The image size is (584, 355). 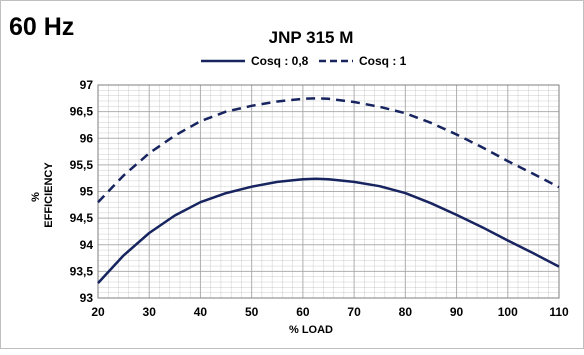 I want to click on x-axis-label: % LOAD, so click(x=311, y=330).